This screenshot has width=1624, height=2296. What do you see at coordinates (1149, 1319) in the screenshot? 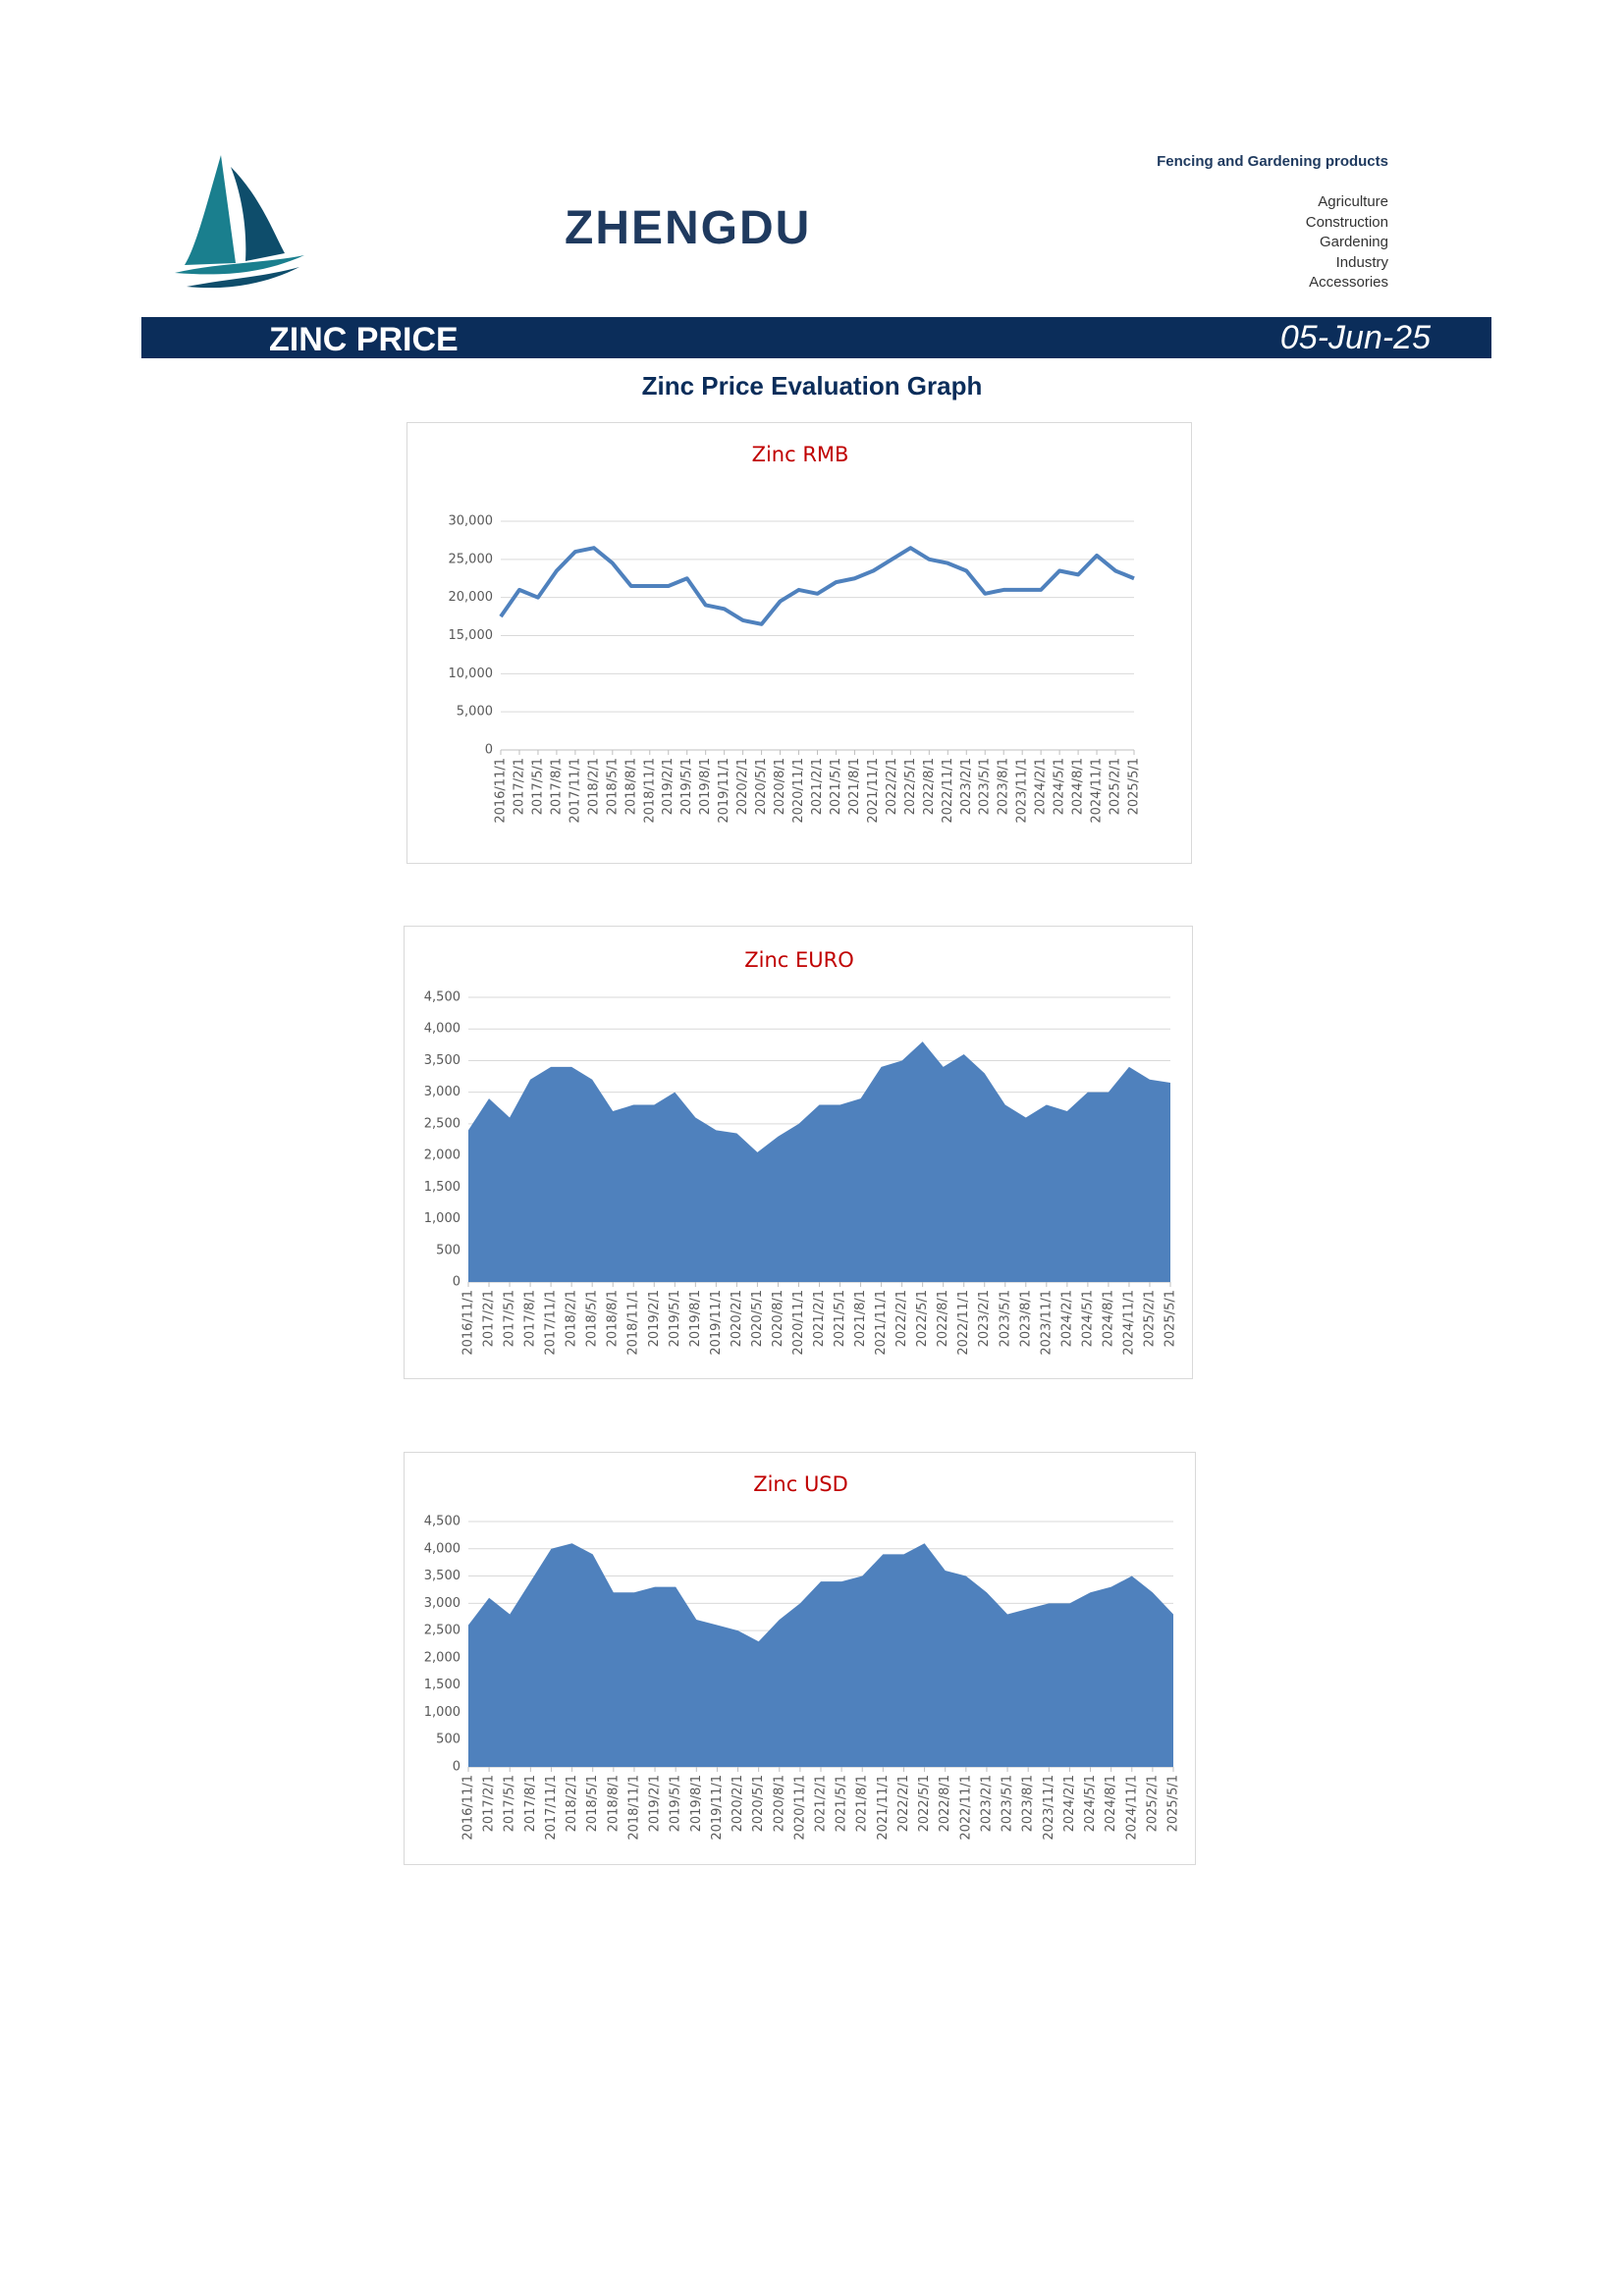
I see `x-tick-label: 2025/2/1` at bounding box center [1149, 1319].